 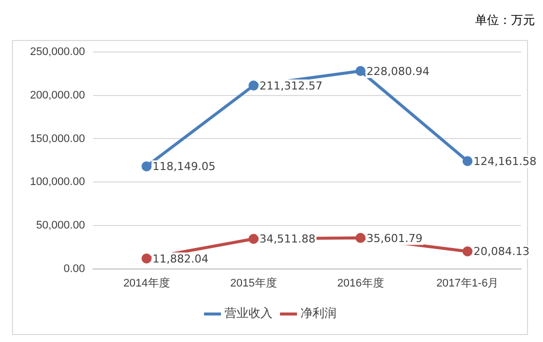 I want to click on data-label: 211,312.57, so click(x=291, y=85).